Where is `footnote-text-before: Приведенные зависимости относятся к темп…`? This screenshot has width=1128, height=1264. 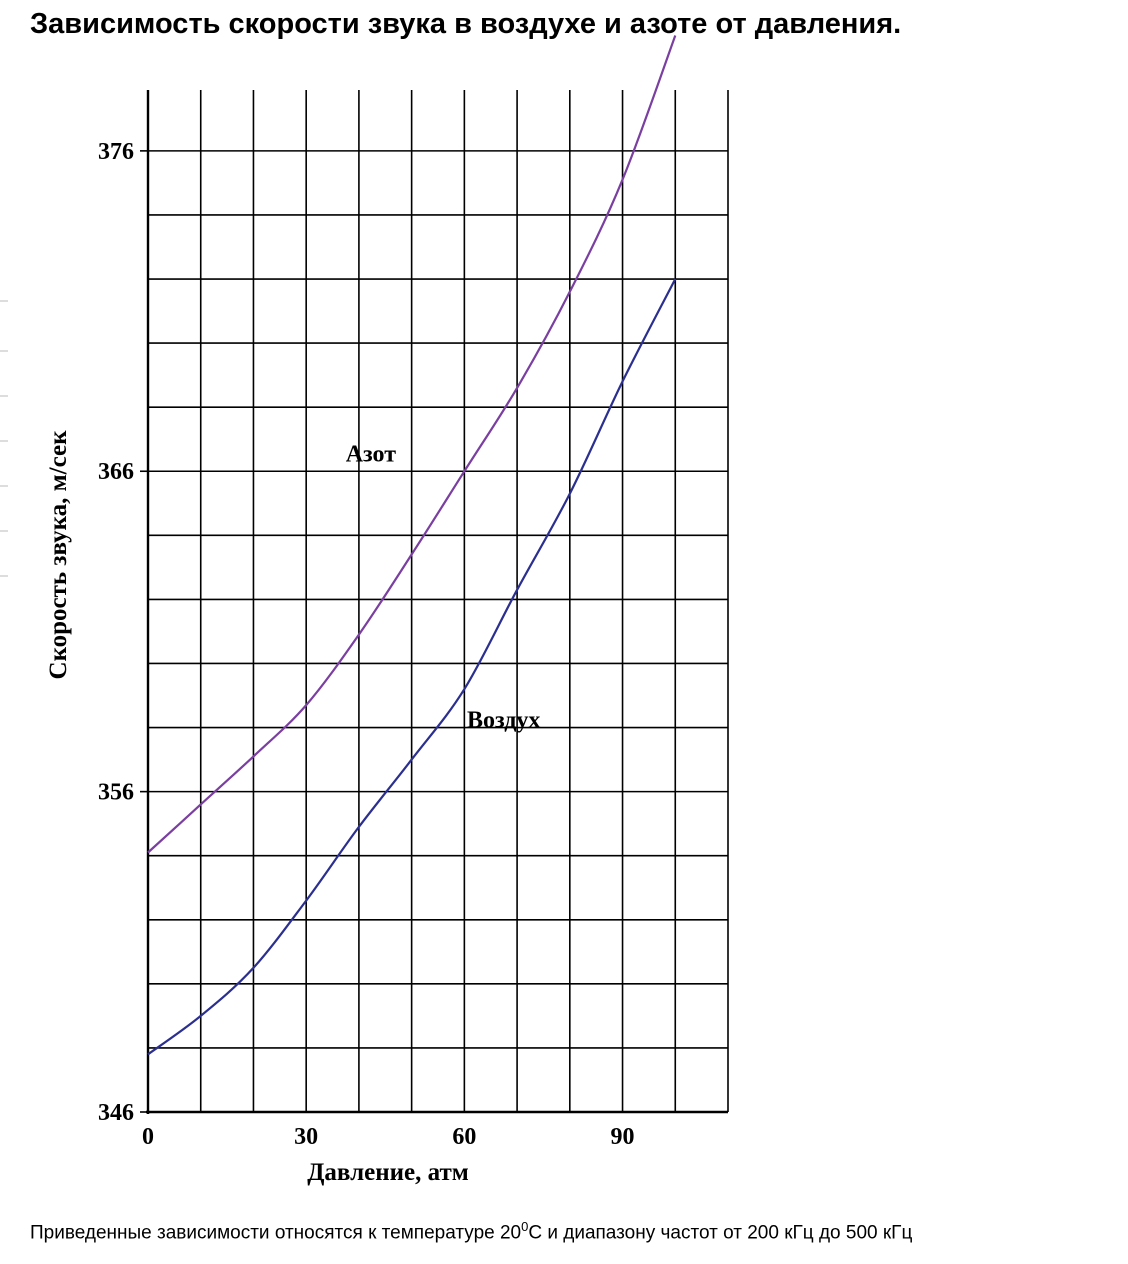 footnote-text-before: Приведенные зависимости относятся к темп… is located at coordinates (276, 1233).